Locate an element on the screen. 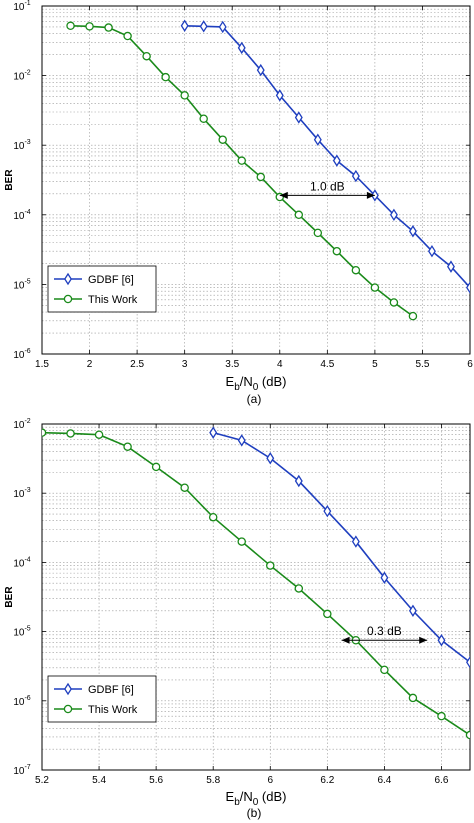  x-tick-label: 3 is located at coordinates (185, 364).